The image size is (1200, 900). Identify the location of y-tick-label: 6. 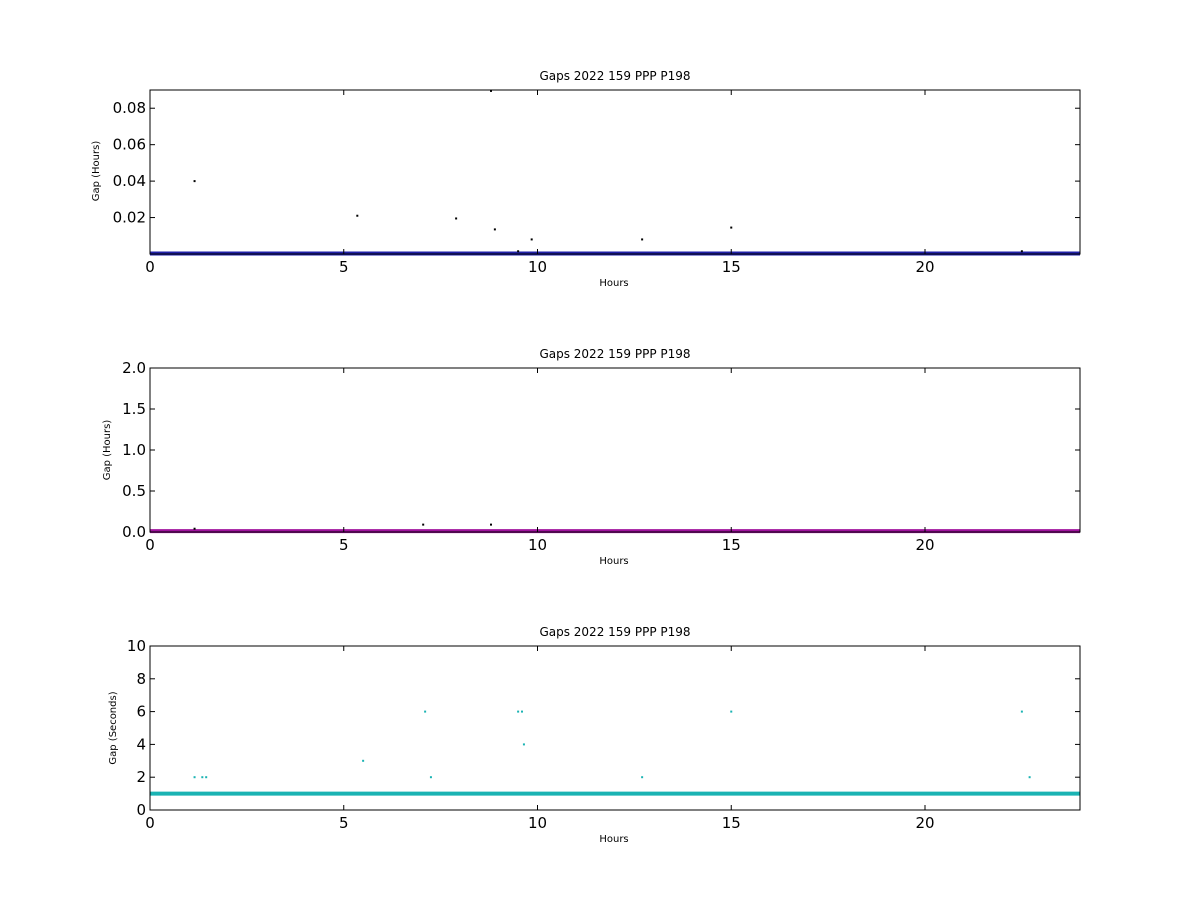
(141, 712).